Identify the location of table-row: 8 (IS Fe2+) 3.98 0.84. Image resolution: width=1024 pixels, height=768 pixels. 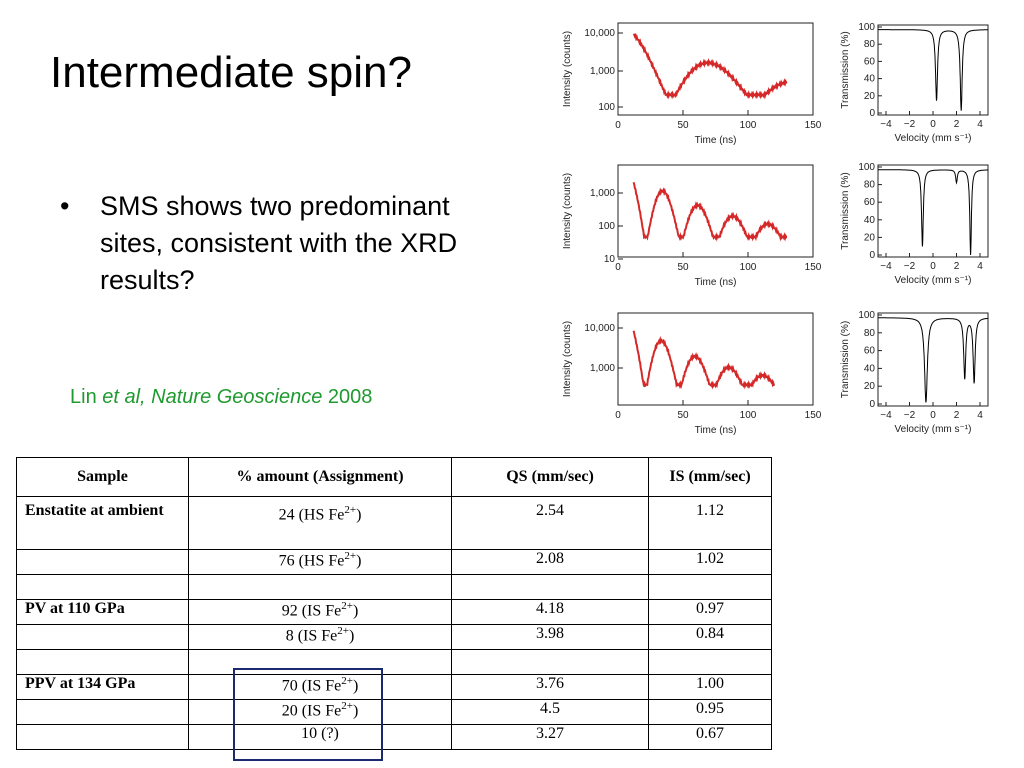
(394, 637).